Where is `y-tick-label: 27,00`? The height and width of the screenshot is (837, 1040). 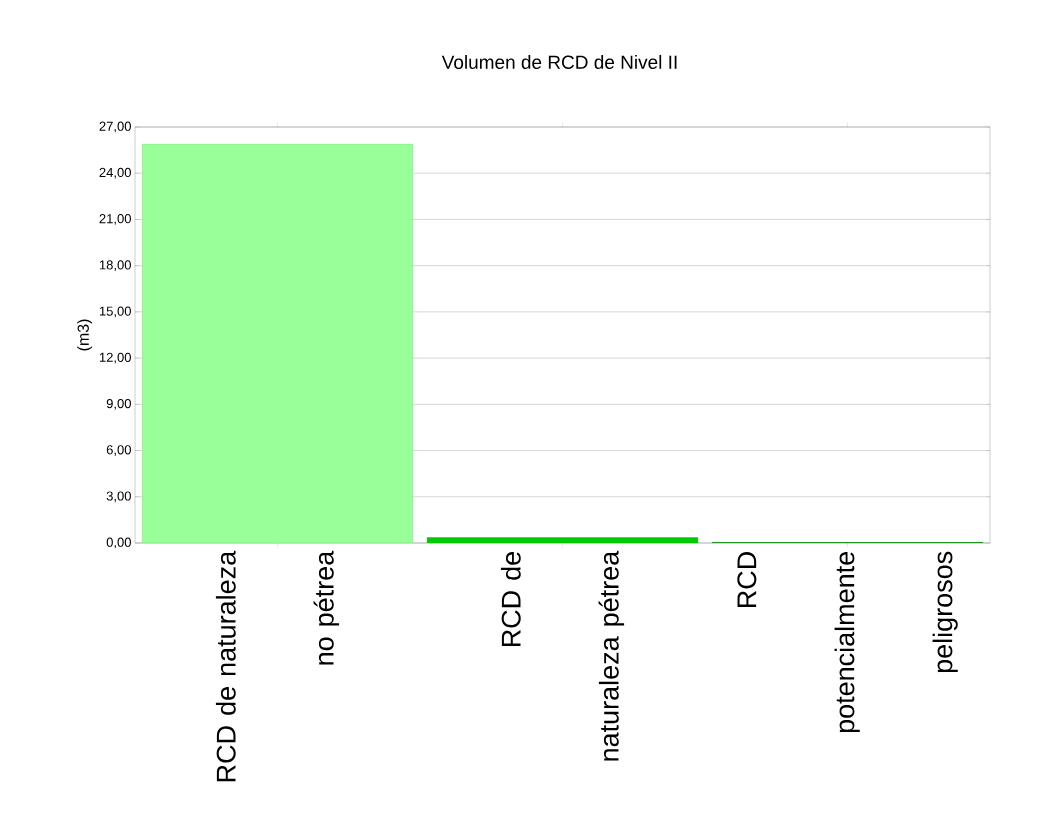 y-tick-label: 27,00 is located at coordinates (115, 127).